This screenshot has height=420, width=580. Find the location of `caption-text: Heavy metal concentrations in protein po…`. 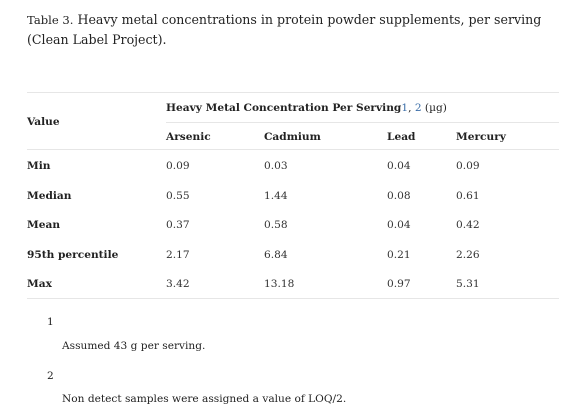

caption-text: Heavy metal concentrations in protein po… is located at coordinates (284, 29).